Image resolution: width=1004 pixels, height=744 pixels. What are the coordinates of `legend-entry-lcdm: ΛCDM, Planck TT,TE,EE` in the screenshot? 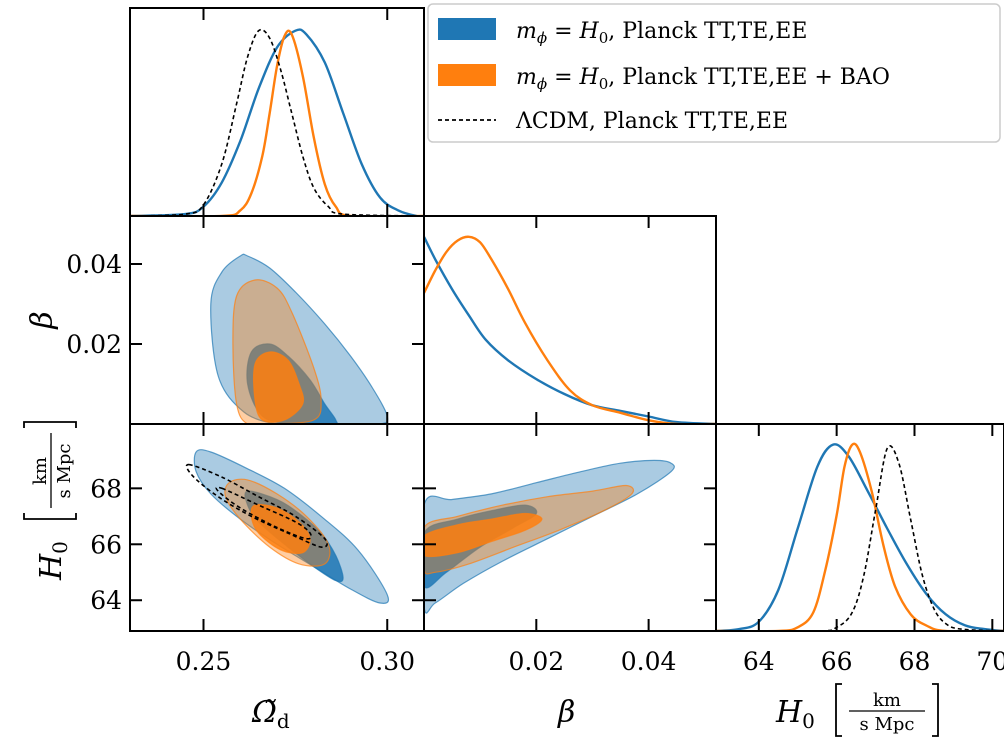 It's located at (651, 121).